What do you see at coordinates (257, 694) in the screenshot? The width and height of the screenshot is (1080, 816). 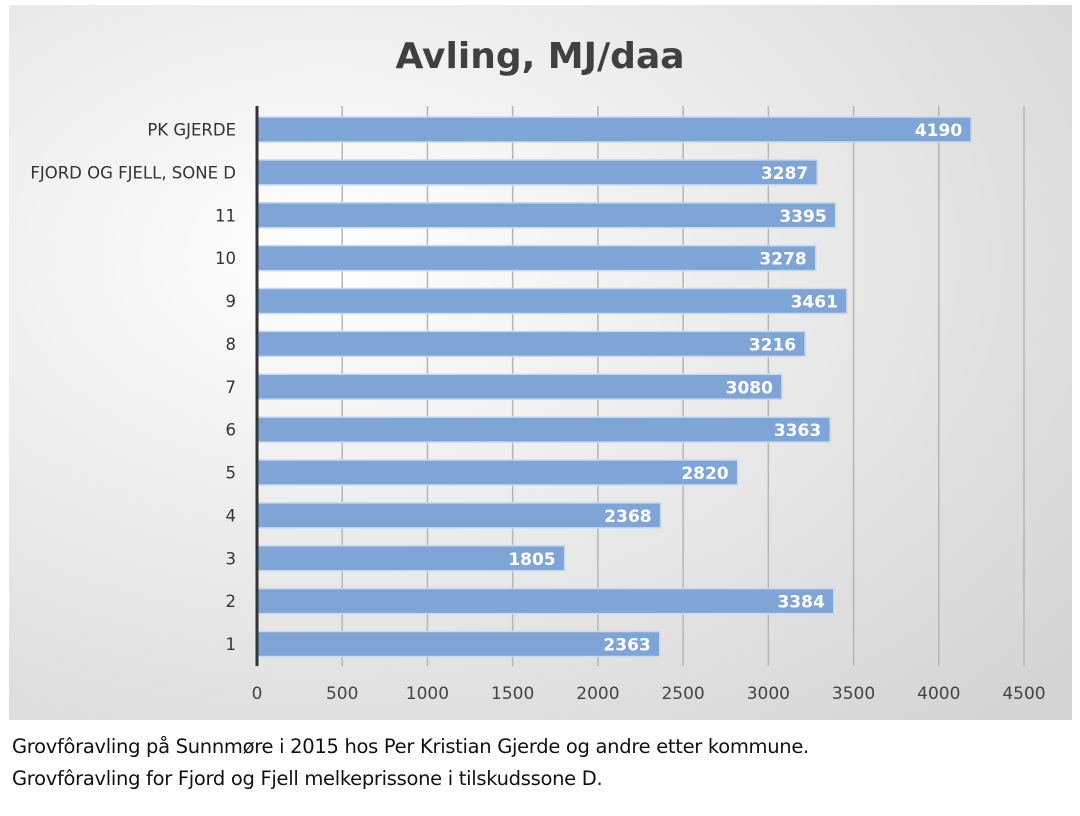 I see `x-tick-label: 0` at bounding box center [257, 694].